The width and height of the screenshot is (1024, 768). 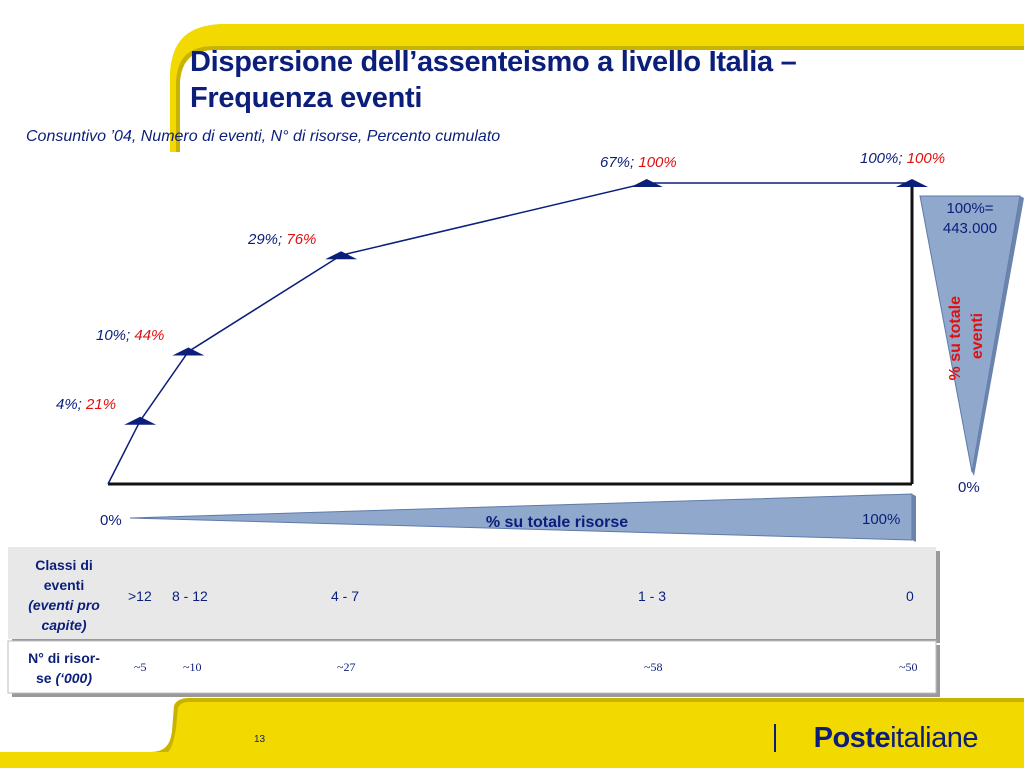 What do you see at coordinates (914, 518) in the screenshot?
I see `x-axis-wedge-shadow` at bounding box center [914, 518].